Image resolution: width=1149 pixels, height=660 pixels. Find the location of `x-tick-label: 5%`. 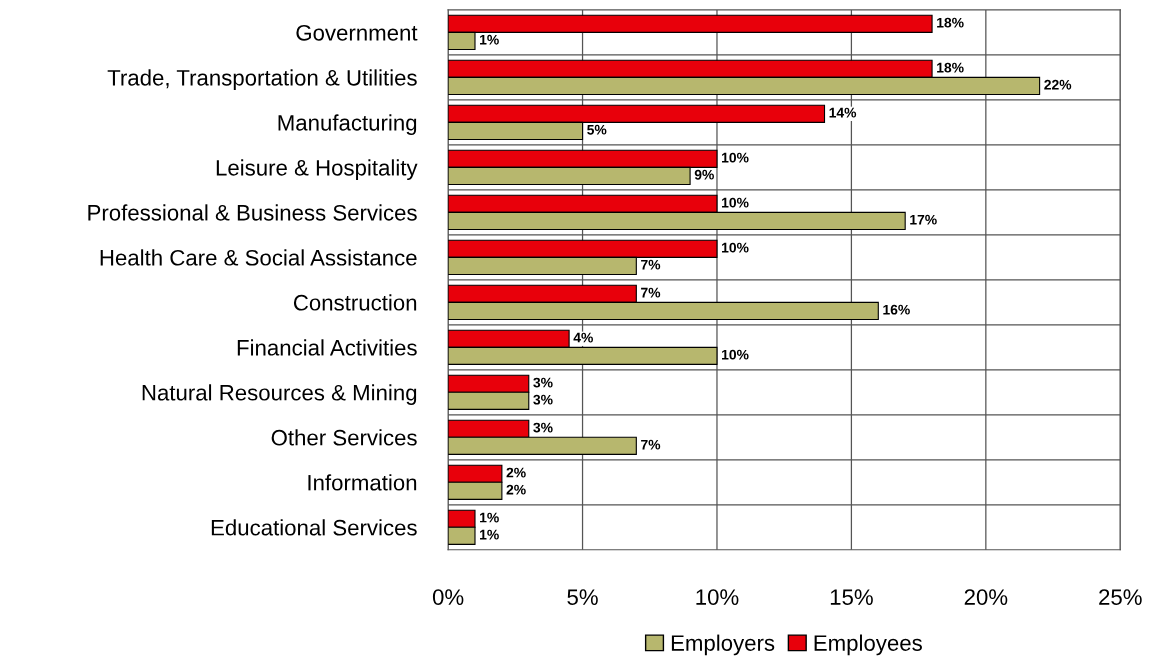

x-tick-label: 5% is located at coordinates (582, 597).